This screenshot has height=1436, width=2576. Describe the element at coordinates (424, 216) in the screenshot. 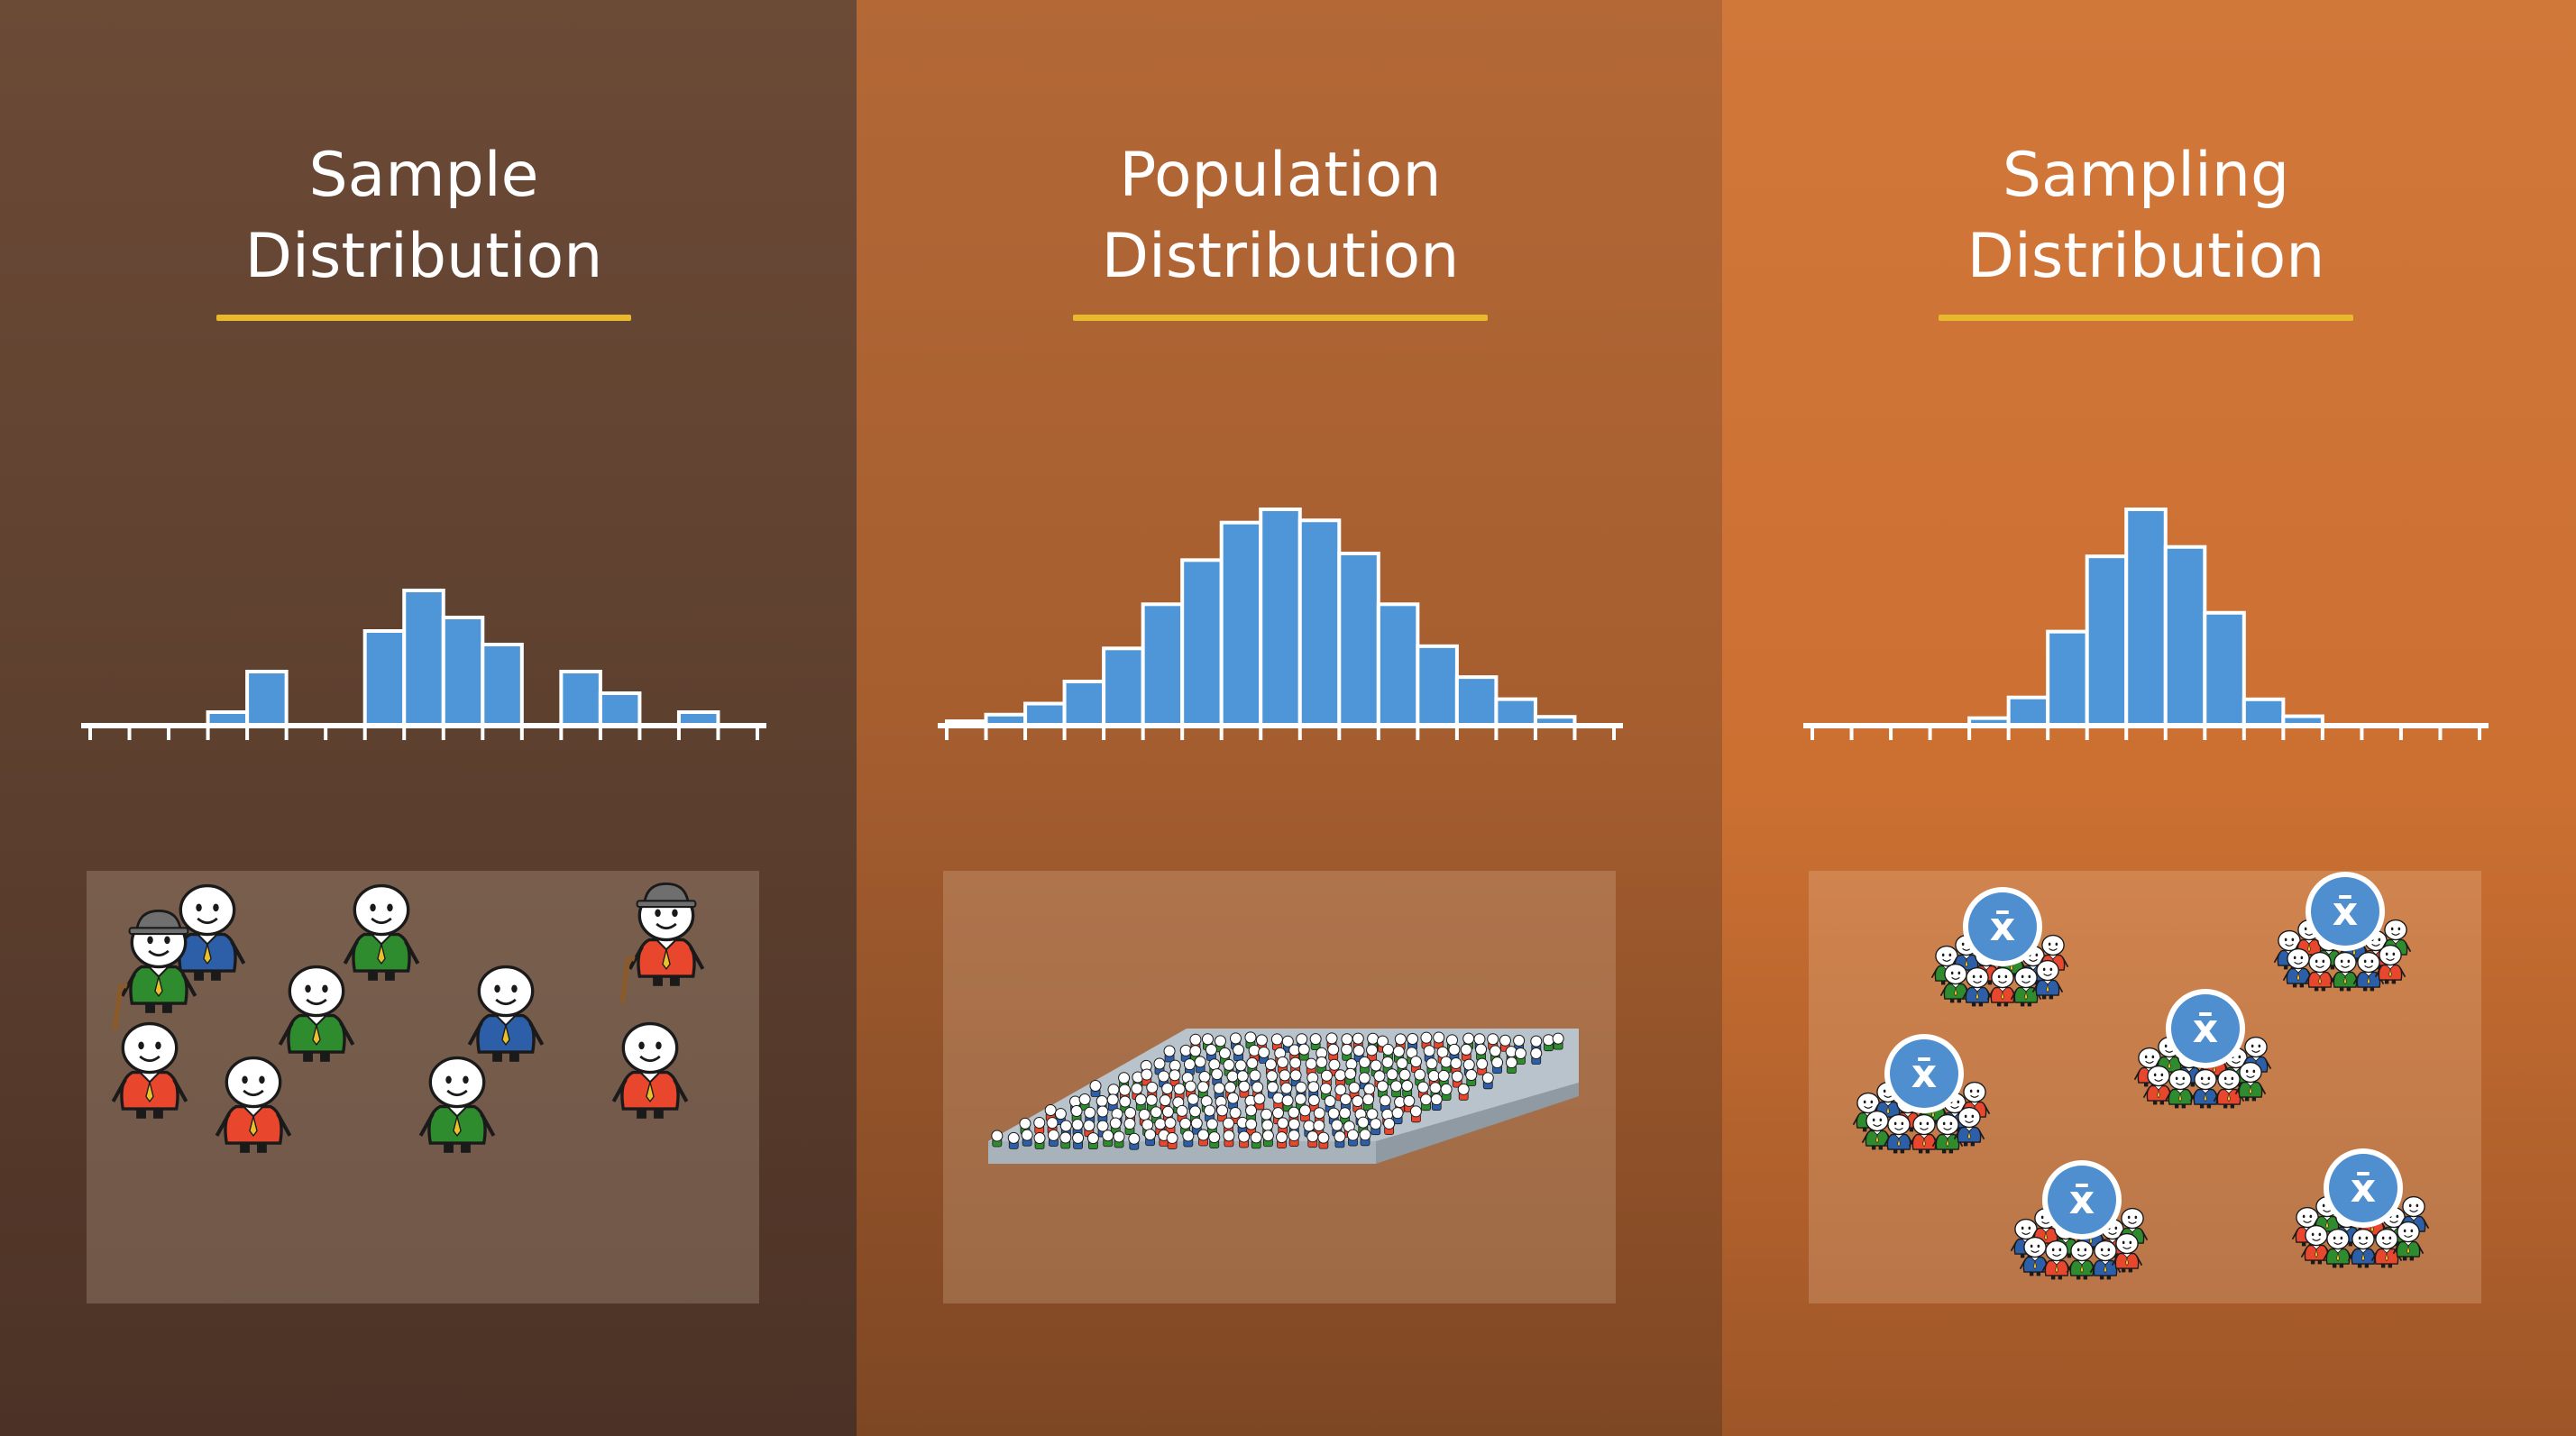

I see `panel-title: Sample Distribution` at that location.